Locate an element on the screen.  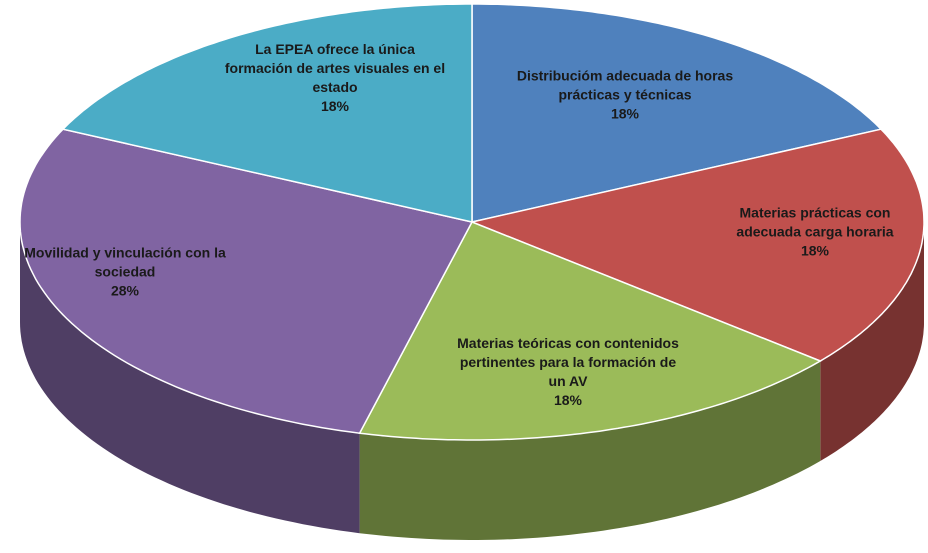
slice-value: 28% is located at coordinates (125, 290).